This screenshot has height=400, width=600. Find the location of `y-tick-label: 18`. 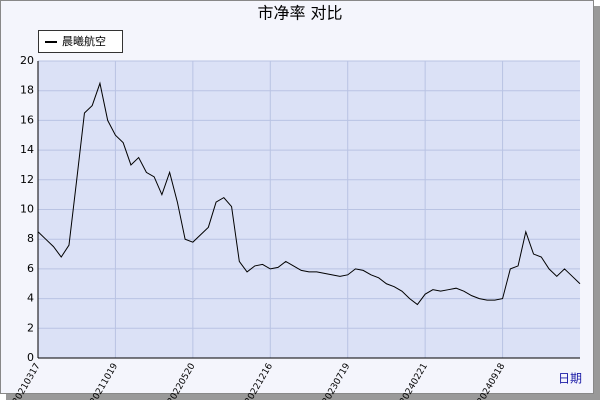

y-tick-label: 18 is located at coordinates (27, 90).